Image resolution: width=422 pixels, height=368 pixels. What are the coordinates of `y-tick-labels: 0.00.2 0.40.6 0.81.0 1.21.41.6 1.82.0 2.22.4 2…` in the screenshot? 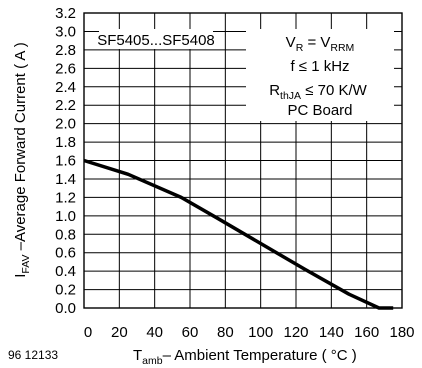 It's located at (65, 161).